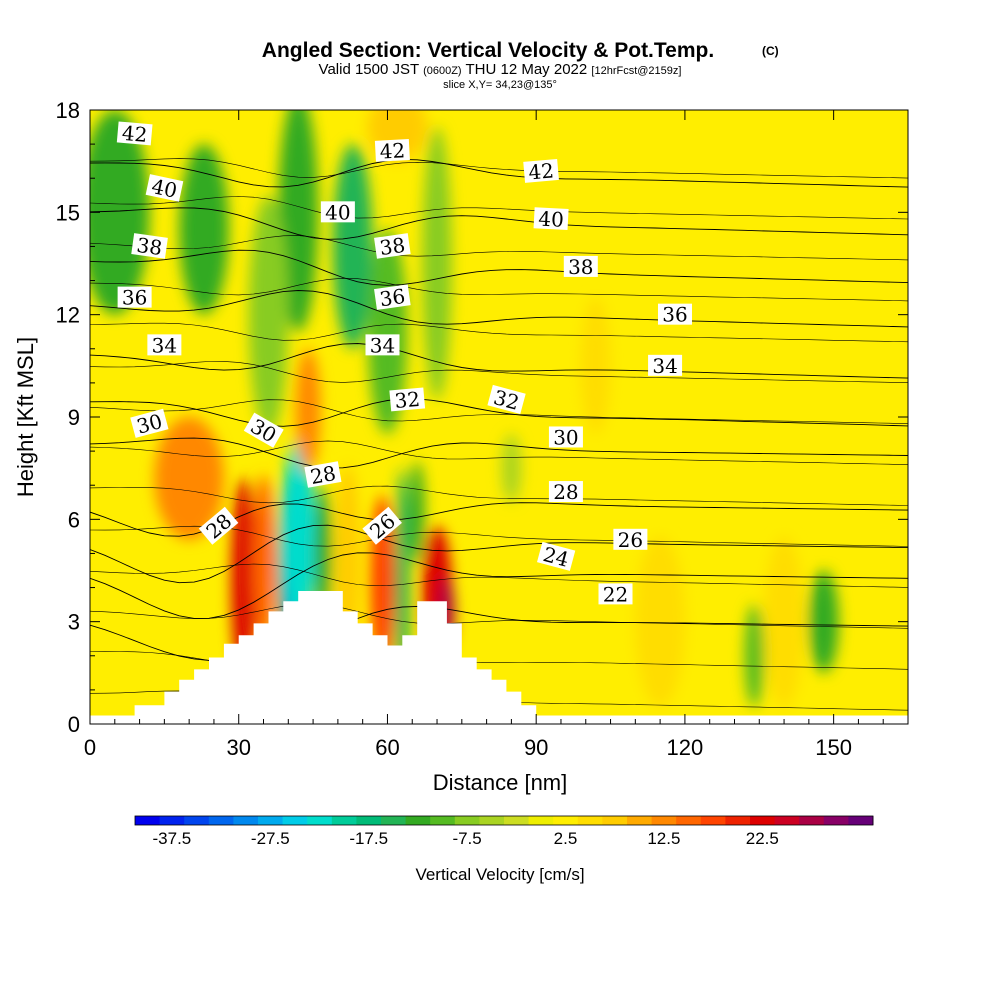 The height and width of the screenshot is (1005, 1000). Describe the element at coordinates (270, 838) in the screenshot. I see `colorbar-tick-label: -27.5` at that location.